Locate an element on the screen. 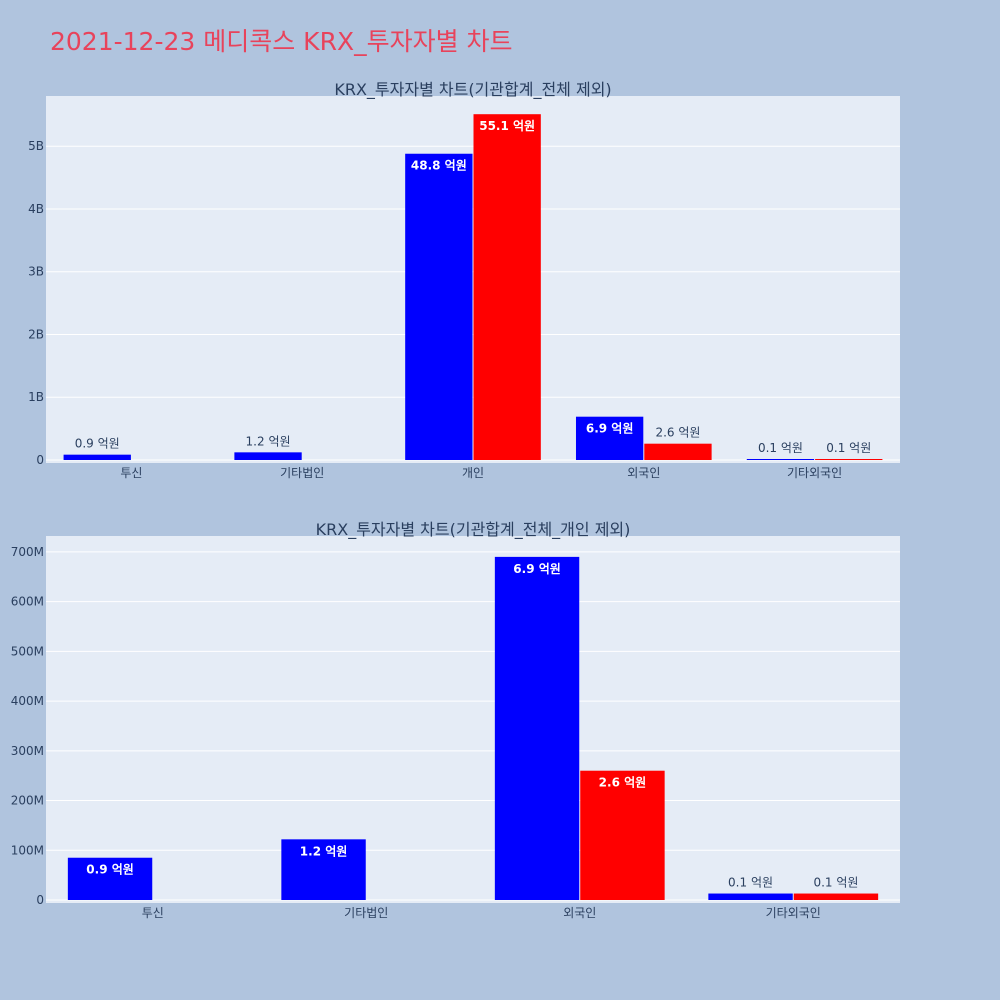  y-tick-label: 1B is located at coordinates (36, 397).